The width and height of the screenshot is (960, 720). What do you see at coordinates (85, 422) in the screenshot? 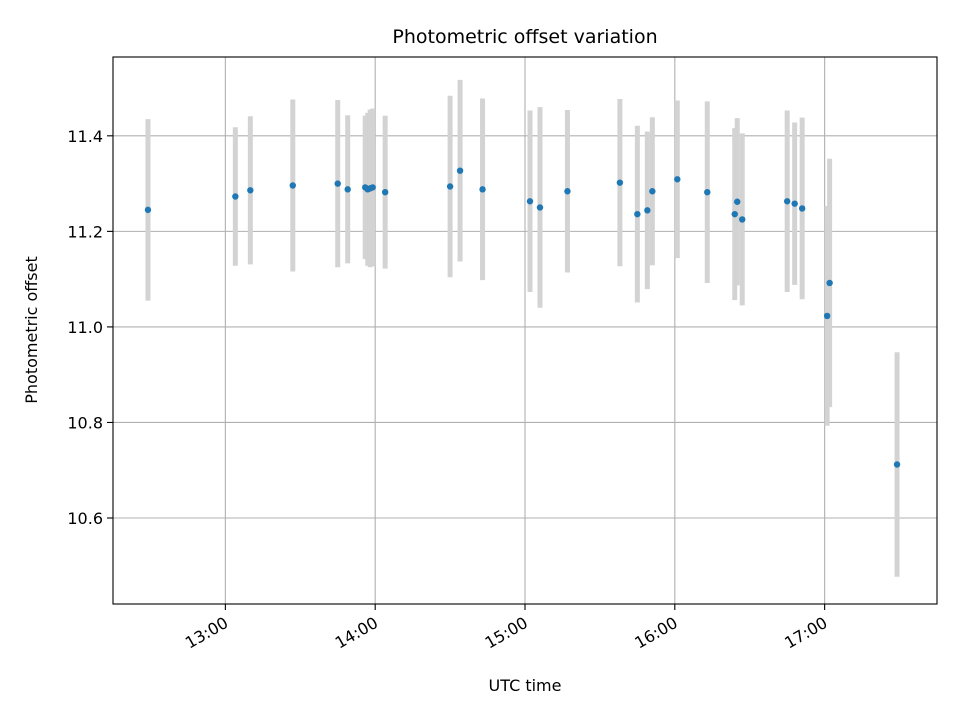
I see `y-tick-label: 10.8` at bounding box center [85, 422].